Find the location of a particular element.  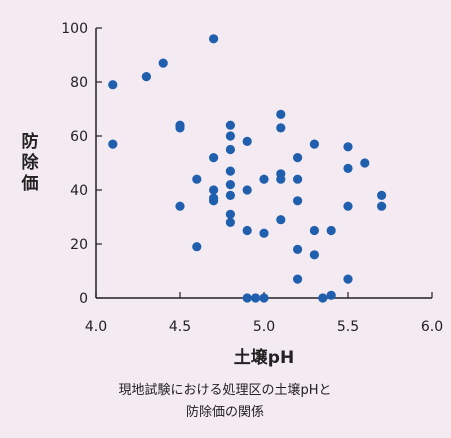

y-tick-label: 0 is located at coordinates (83, 299).